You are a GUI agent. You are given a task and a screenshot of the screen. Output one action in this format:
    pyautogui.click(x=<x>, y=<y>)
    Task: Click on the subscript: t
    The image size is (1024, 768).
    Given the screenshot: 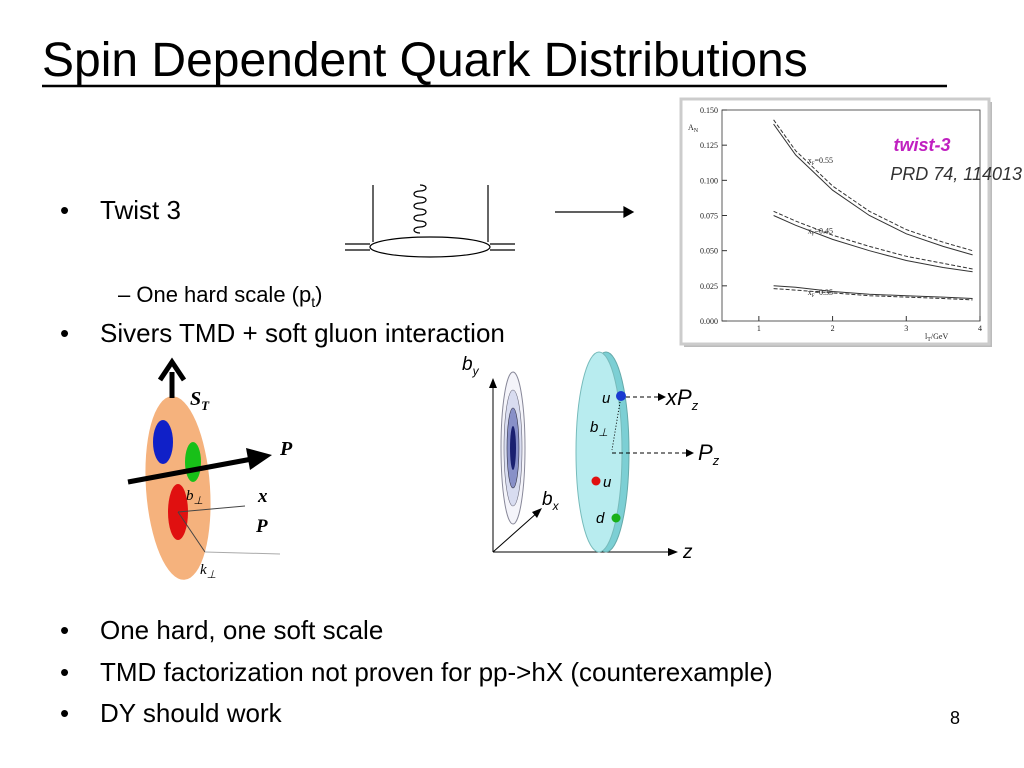 What is the action you would take?
    pyautogui.click(x=313, y=302)
    